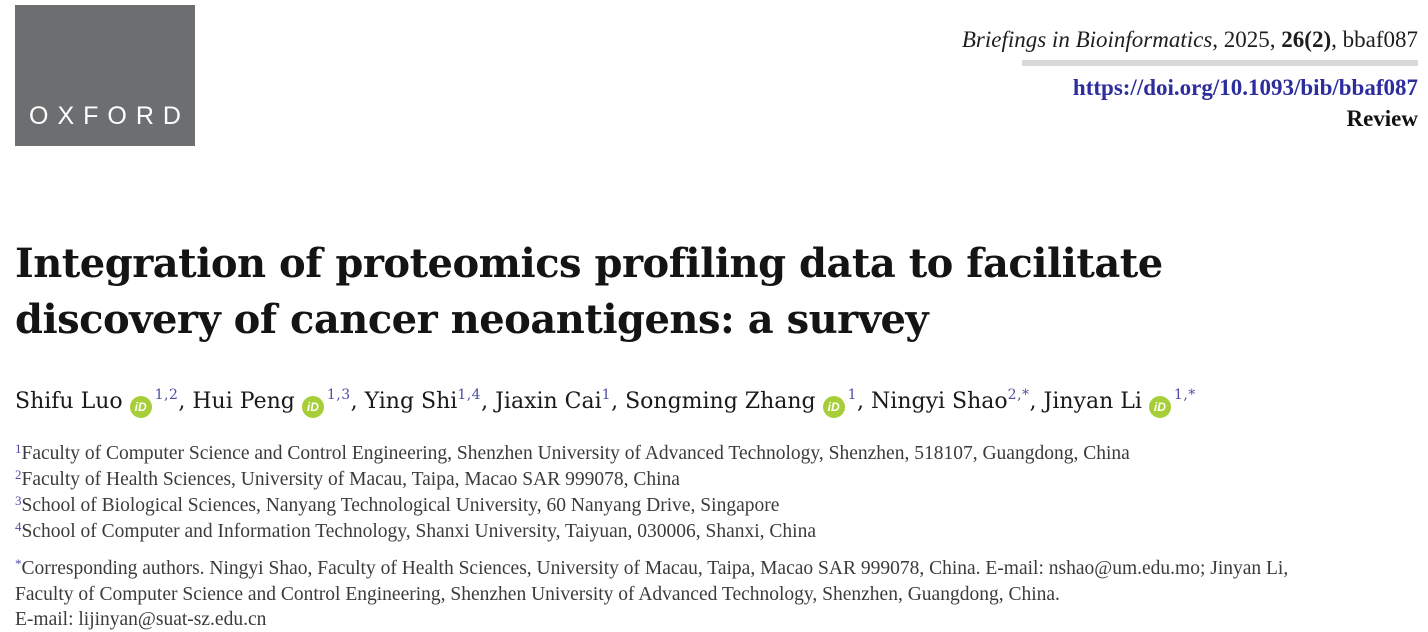  What do you see at coordinates (939, 401) in the screenshot?
I see `author-name: Ningyi Shao` at bounding box center [939, 401].